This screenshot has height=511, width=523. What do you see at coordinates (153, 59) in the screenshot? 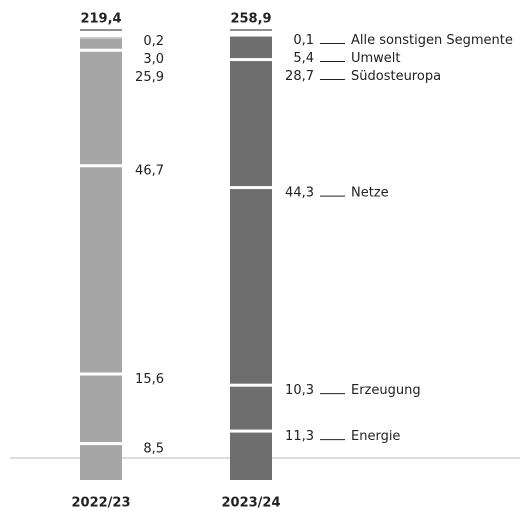
I see `value-label: 3,0` at bounding box center [153, 59].